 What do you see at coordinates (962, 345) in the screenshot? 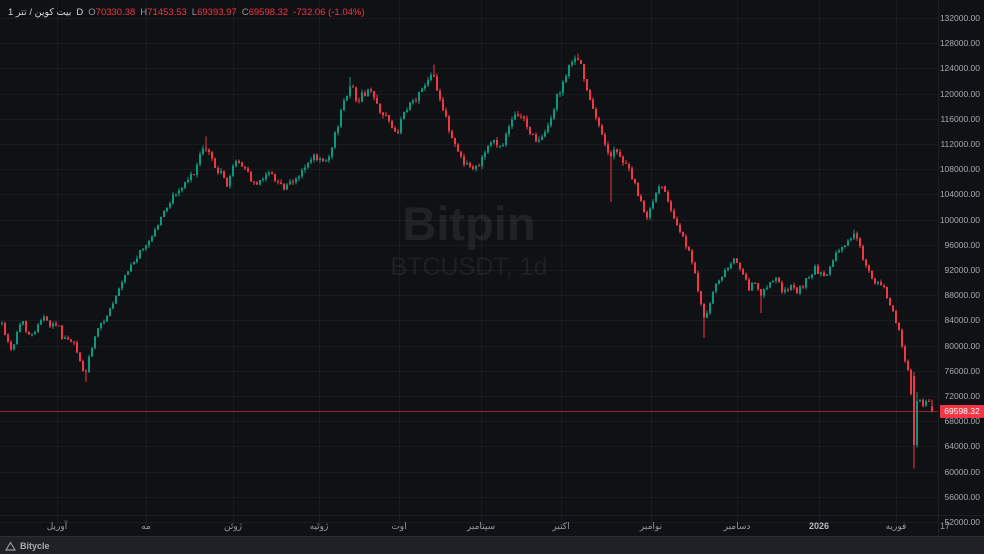
I see `price-tick-label: 80000.00` at bounding box center [962, 345].